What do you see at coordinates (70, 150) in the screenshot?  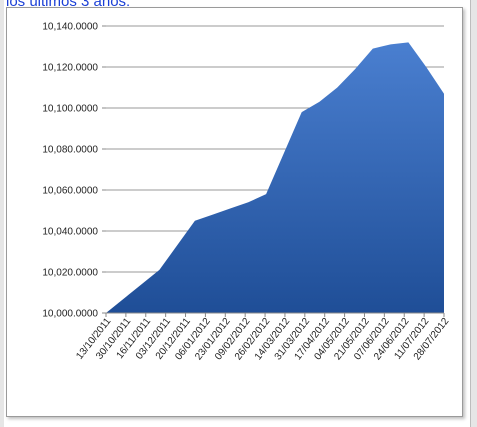 I see `y-tick-label: 10,080.0000` at bounding box center [70, 150].